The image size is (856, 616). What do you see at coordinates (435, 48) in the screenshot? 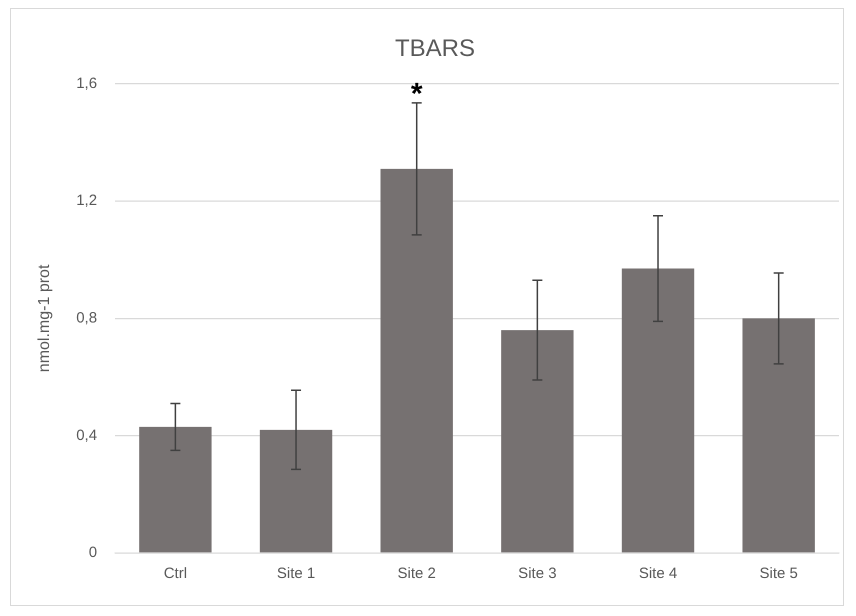
I see `chart-title: TBARS` at bounding box center [435, 48].